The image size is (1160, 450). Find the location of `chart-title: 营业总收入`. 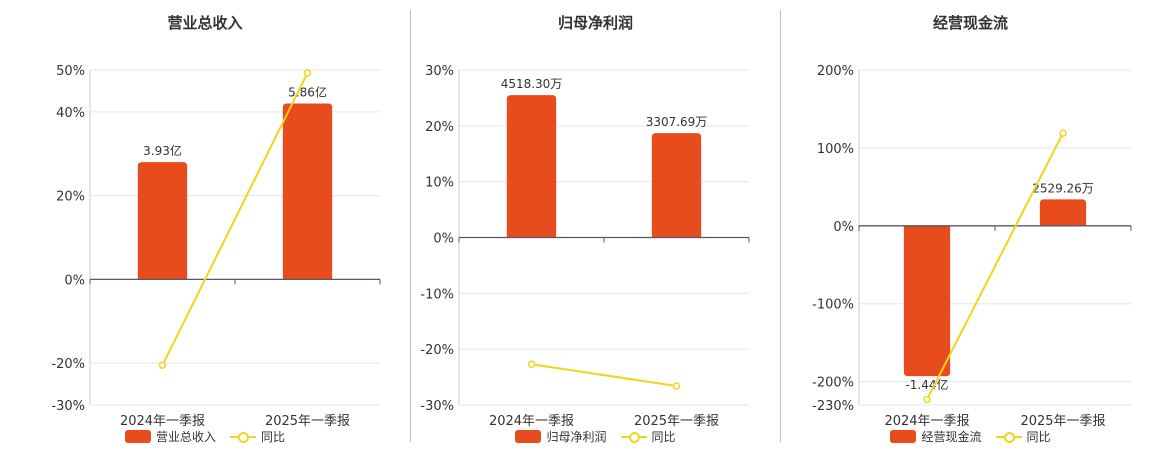

chart-title: 营业总收入 is located at coordinates (205, 23).